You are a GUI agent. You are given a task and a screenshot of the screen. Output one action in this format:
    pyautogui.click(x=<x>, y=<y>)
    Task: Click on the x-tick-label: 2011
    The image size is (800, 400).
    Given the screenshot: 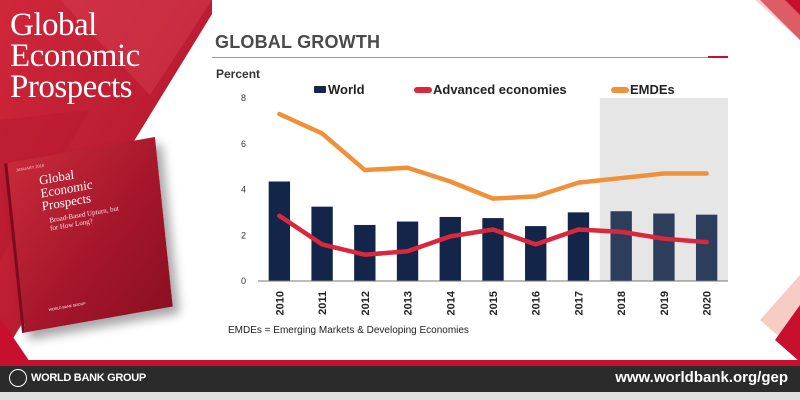 What is the action you would take?
    pyautogui.click(x=323, y=303)
    